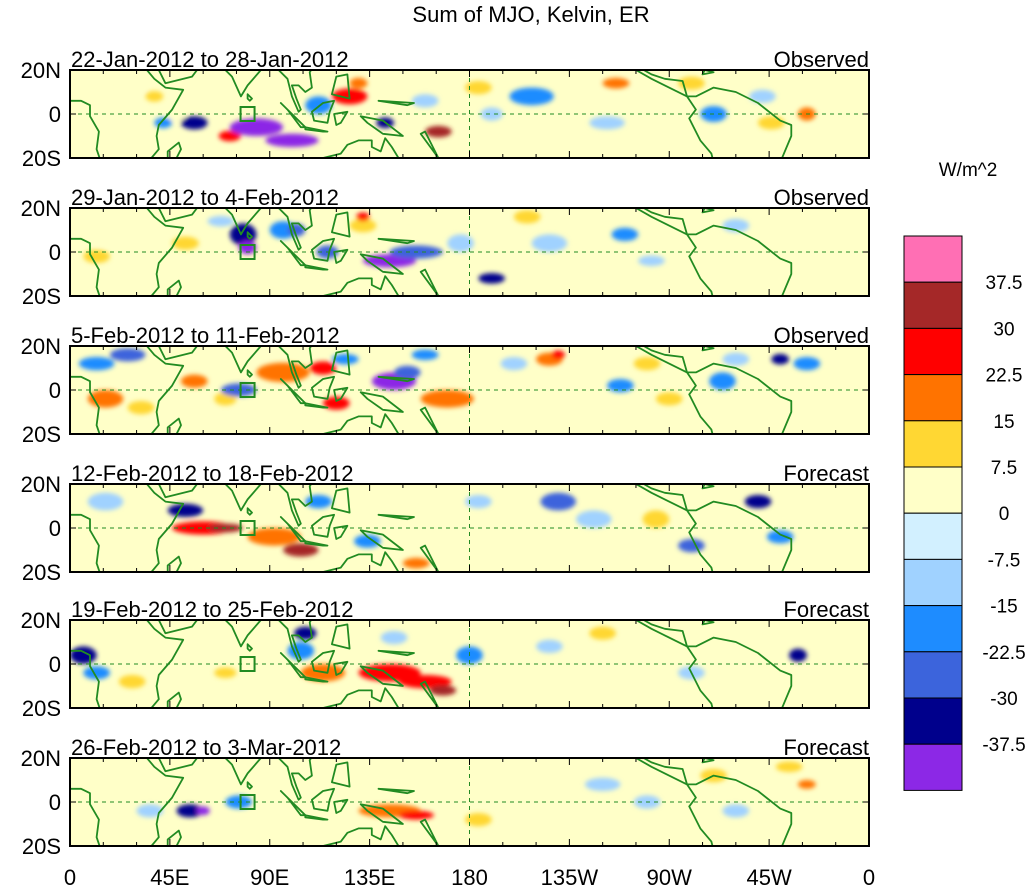 The width and height of the screenshot is (1031, 889). What do you see at coordinates (964, 513) in the screenshot?
I see `colorbar: 37.5 30 22.5 15 7.5 0 -7.5 -15 -22.5 -30 -37.5` at bounding box center [964, 513].